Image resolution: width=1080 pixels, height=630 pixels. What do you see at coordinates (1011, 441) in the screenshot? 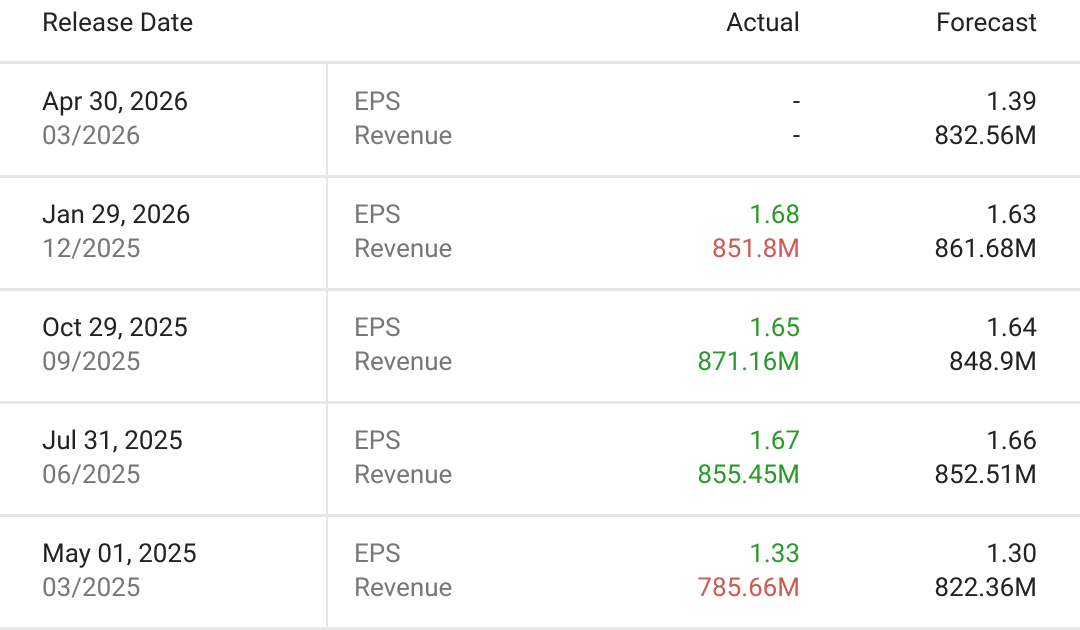
I see `forecast-value: 1.66` at bounding box center [1011, 441].